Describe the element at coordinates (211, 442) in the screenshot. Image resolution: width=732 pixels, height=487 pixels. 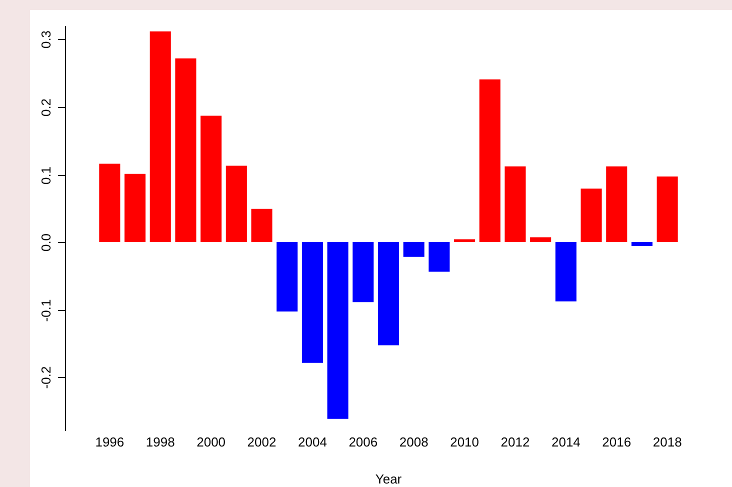
I see `x-tick-label: 2000` at that location.